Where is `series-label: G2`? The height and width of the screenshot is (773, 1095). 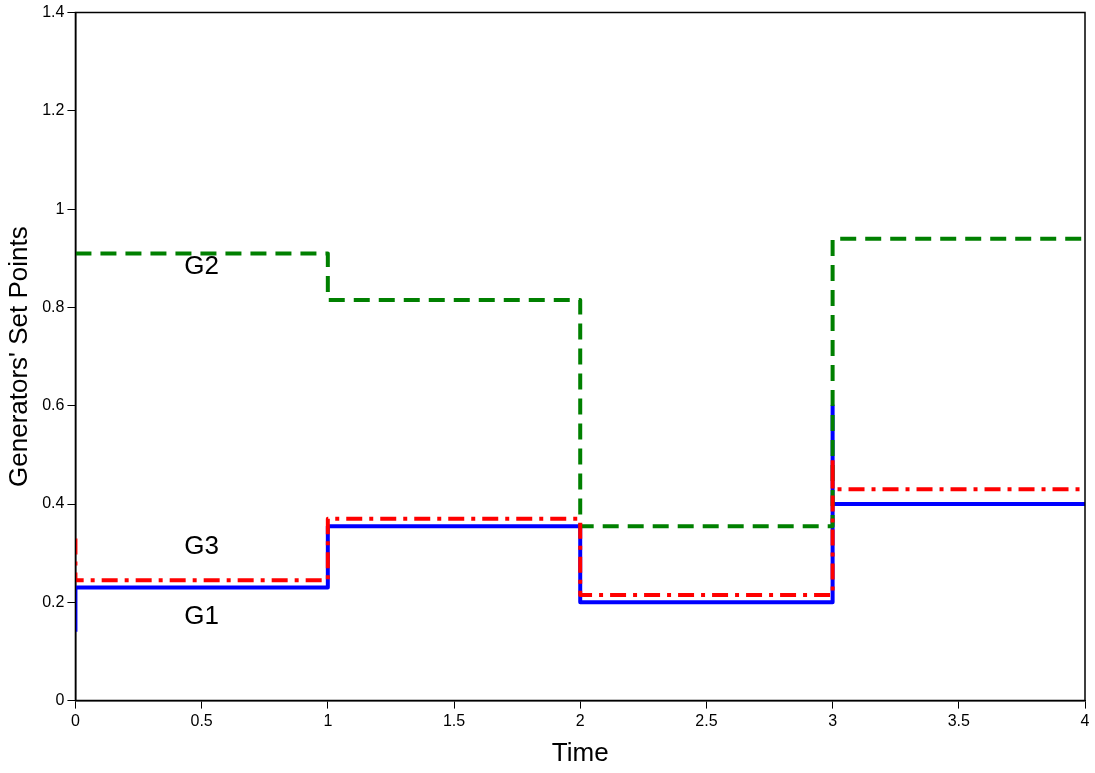 series-label: G2 is located at coordinates (201, 265).